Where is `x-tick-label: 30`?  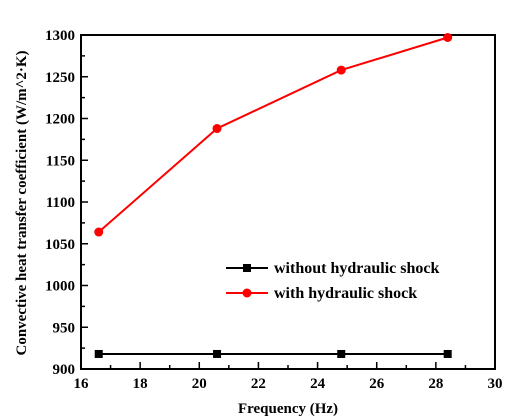 x-tick-label: 30 is located at coordinates (495, 384).